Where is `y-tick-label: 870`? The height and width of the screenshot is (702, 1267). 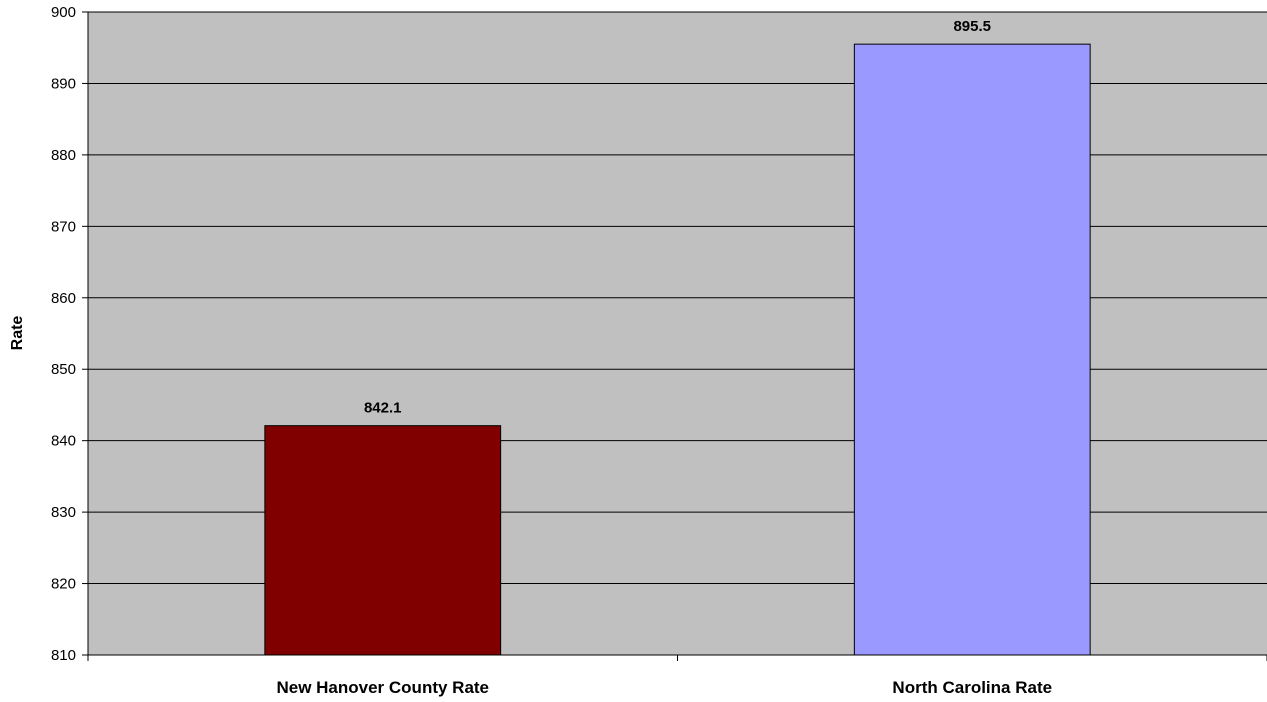 y-tick-label: 870 is located at coordinates (63, 226).